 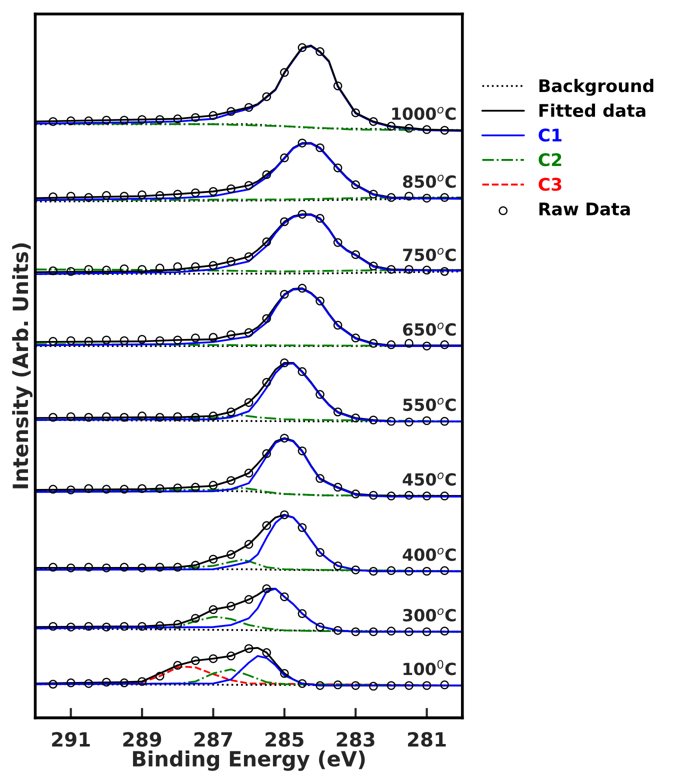 What do you see at coordinates (592, 111) in the screenshot?
I see `legend-label: Fitted data` at bounding box center [592, 111].